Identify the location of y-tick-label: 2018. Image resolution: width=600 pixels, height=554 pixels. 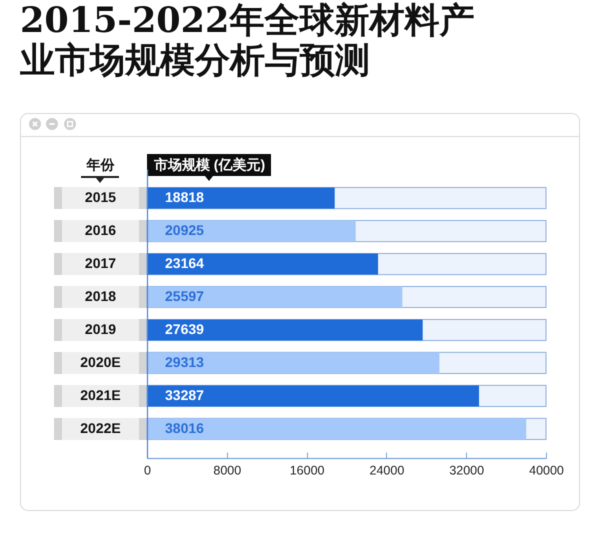
(100, 296).